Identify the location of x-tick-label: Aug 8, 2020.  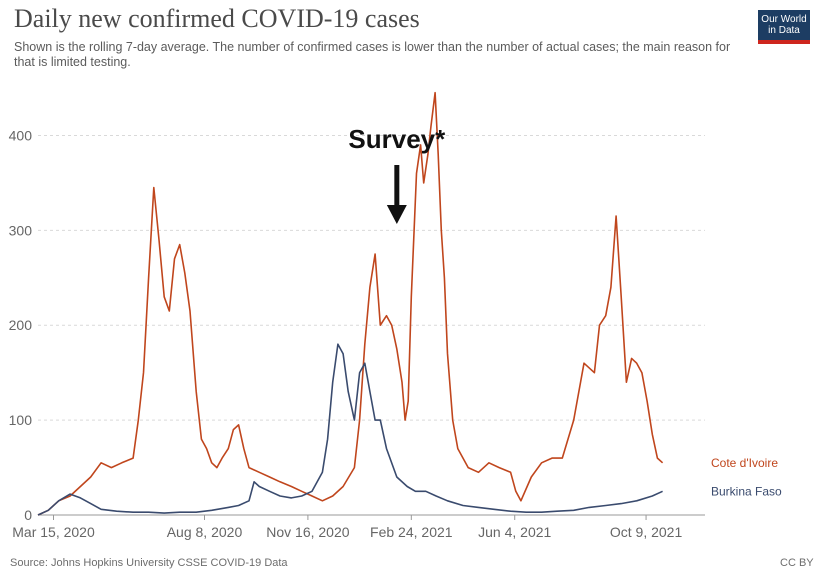
(205, 532).